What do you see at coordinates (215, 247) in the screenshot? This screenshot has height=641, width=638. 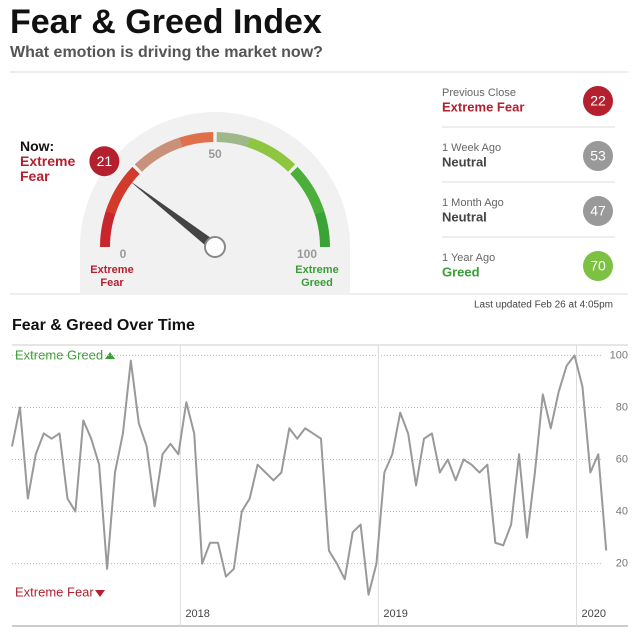 I see `gauge-hub` at bounding box center [215, 247].